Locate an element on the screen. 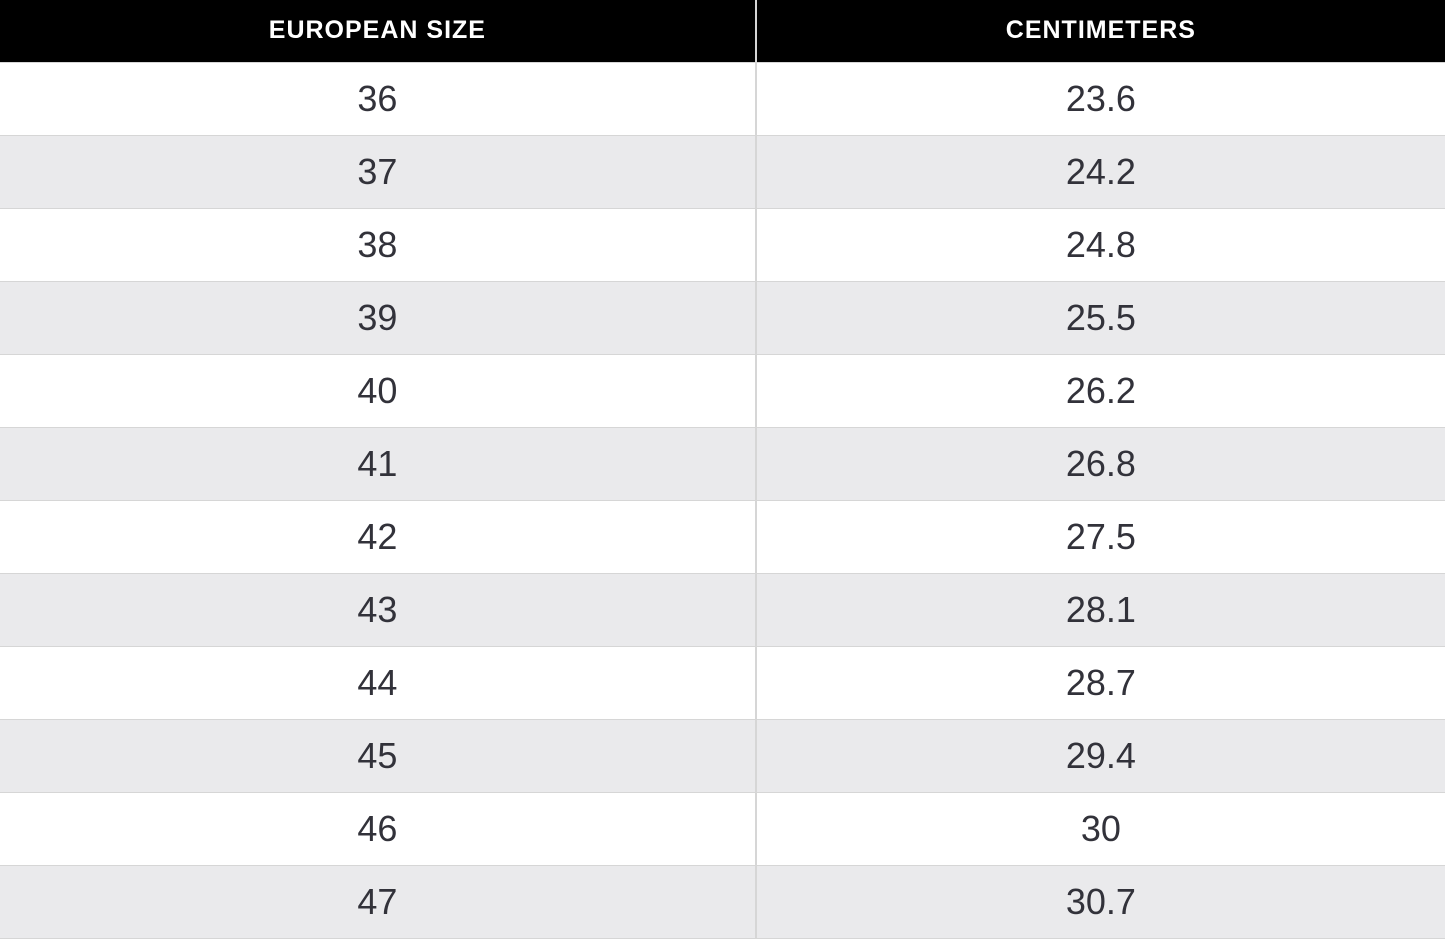 This screenshot has height=939, width=1445. cm-cell: 27.5 is located at coordinates (1099, 537).